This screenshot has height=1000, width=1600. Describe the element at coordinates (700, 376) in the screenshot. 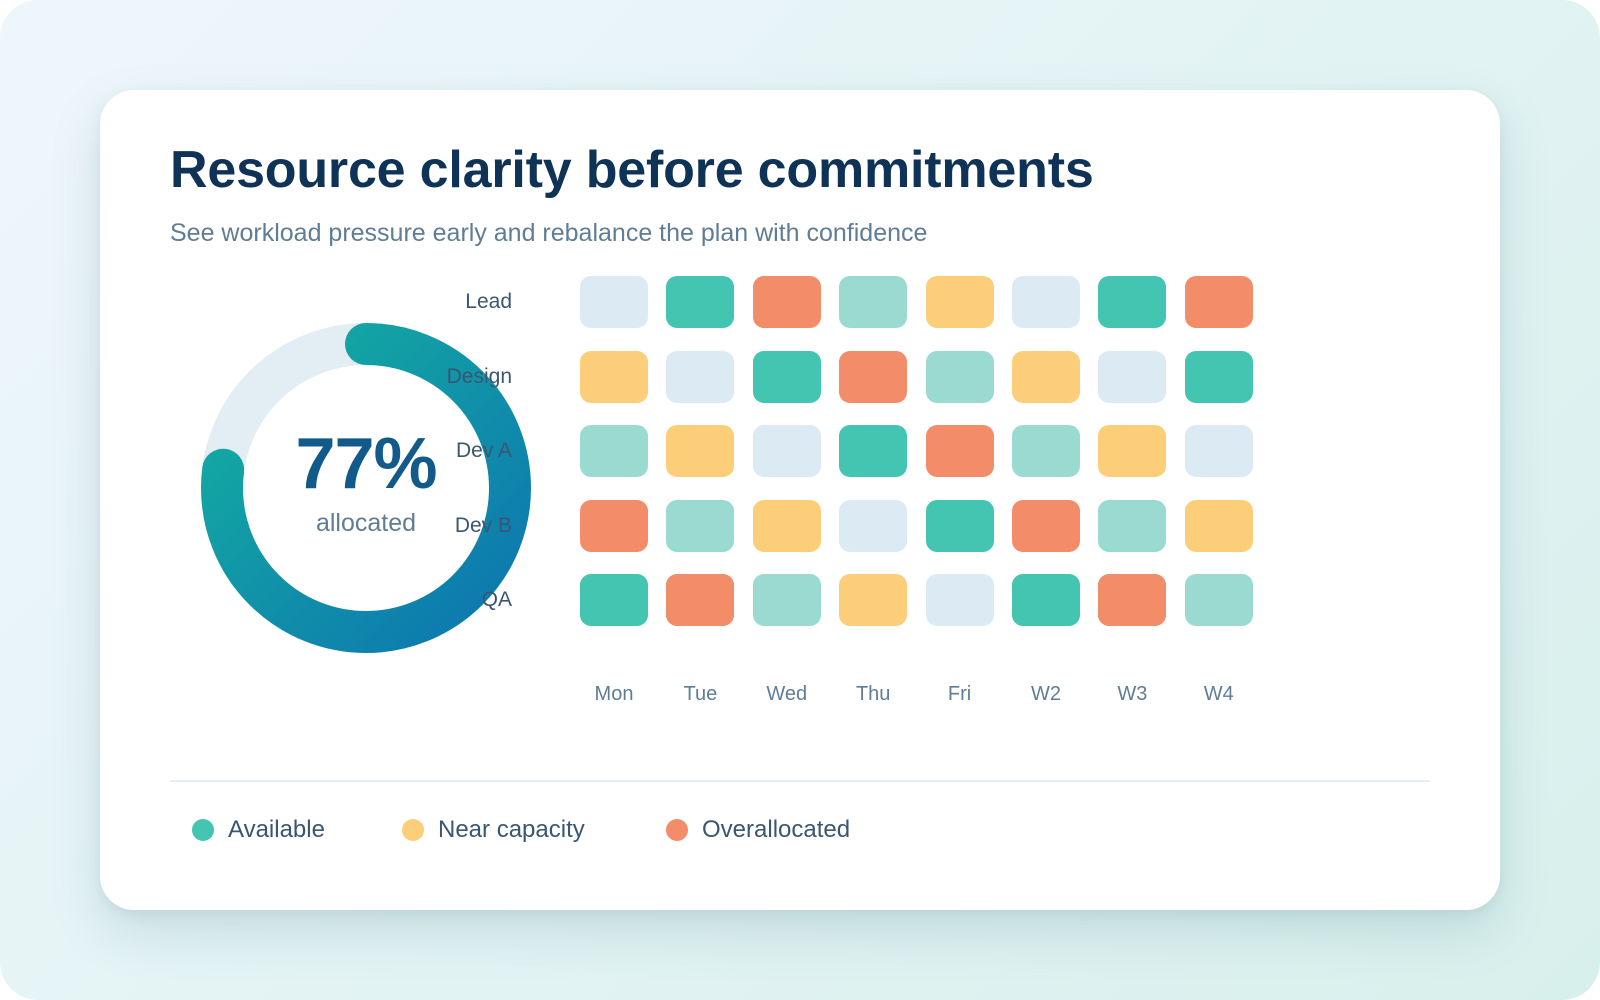

I see `heatmap-cell-design-tue` at that location.